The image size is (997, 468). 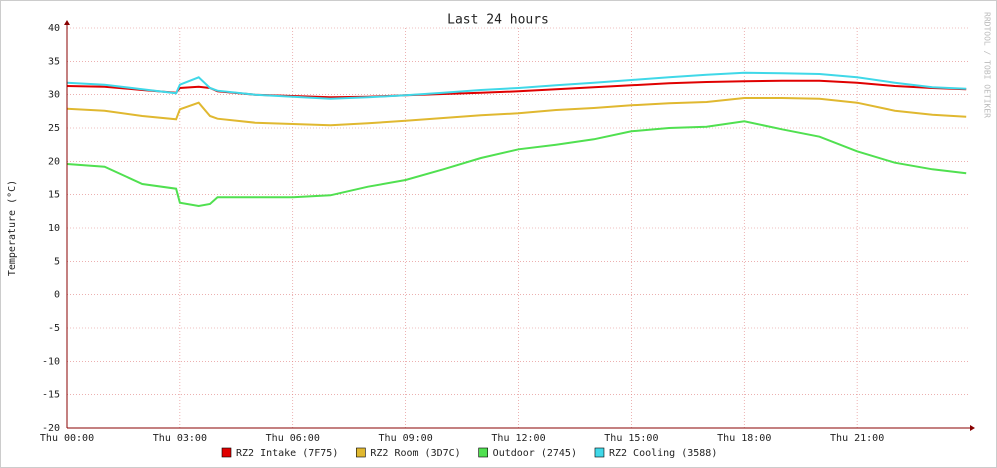 I want to click on y-tick-label: 15, so click(x=54, y=195).